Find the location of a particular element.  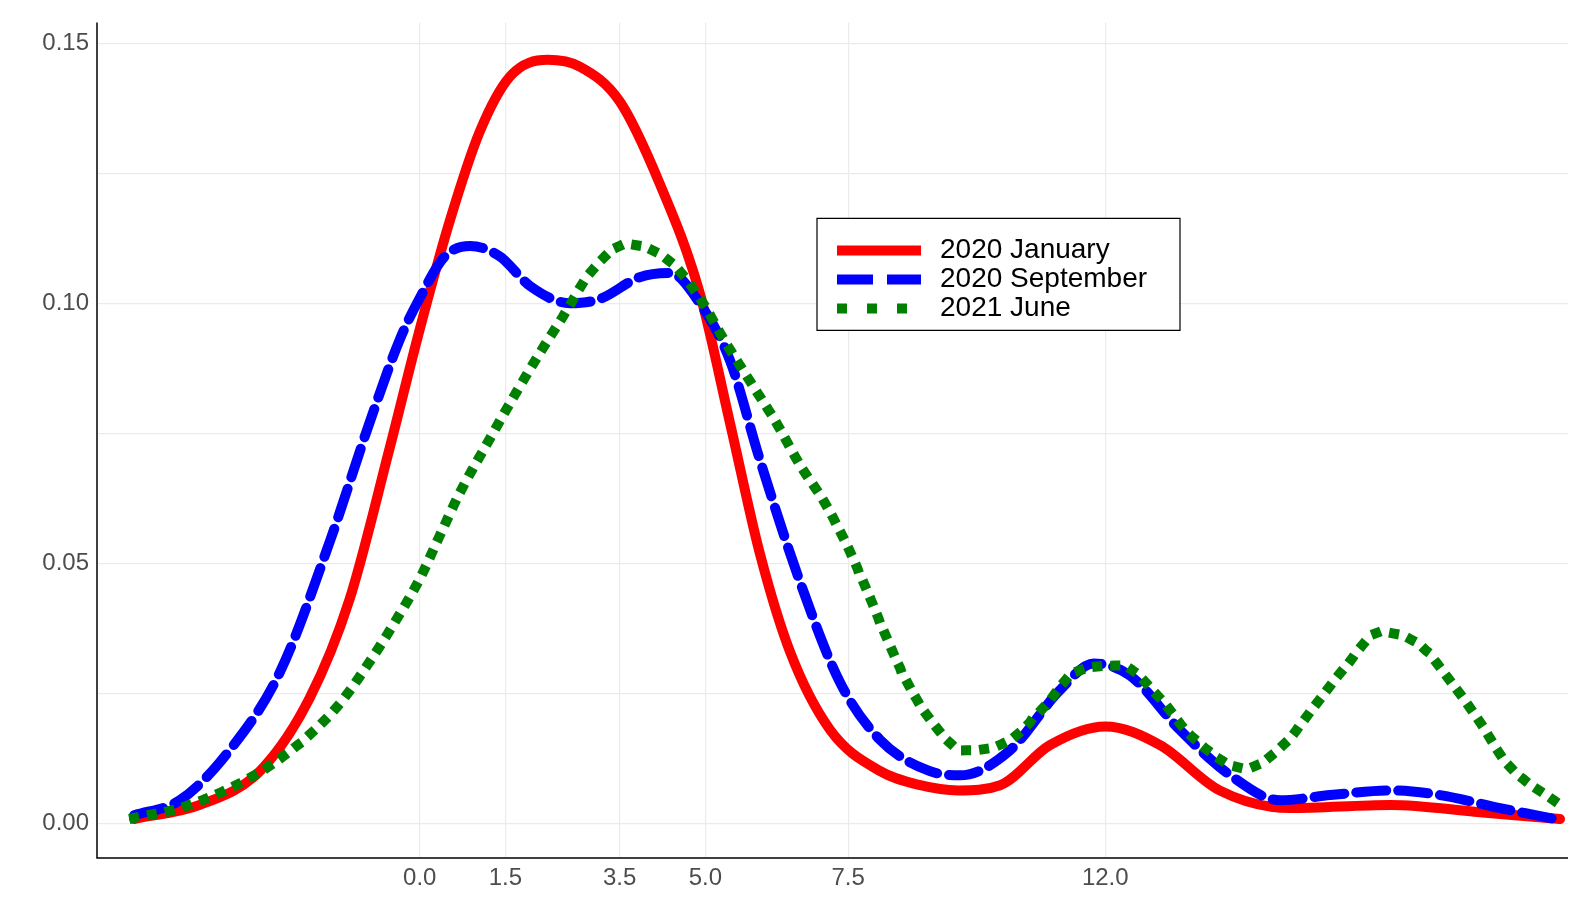

x-tick-label: 7.5 is located at coordinates (848, 877).